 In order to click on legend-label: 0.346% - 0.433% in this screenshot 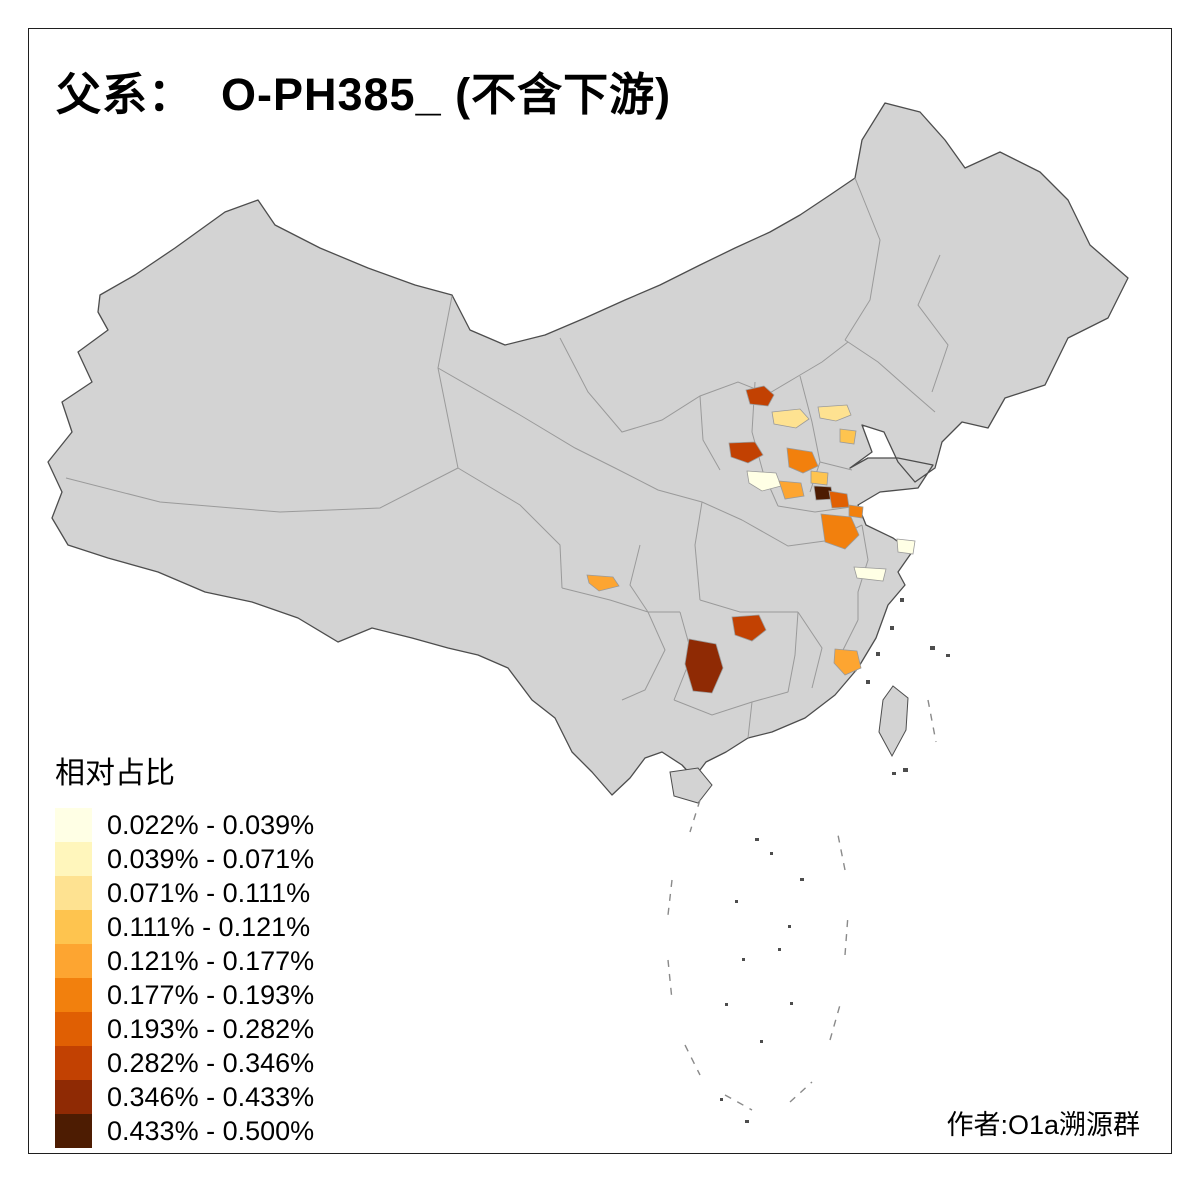, I will do `click(211, 1096)`.